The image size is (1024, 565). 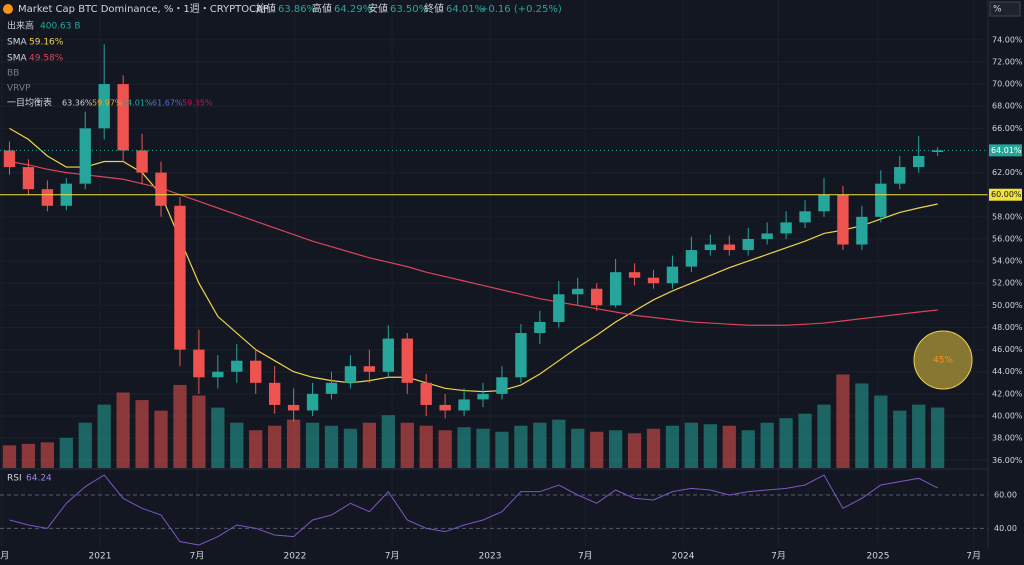 I want to click on bb-label: BB, so click(x=13, y=74).